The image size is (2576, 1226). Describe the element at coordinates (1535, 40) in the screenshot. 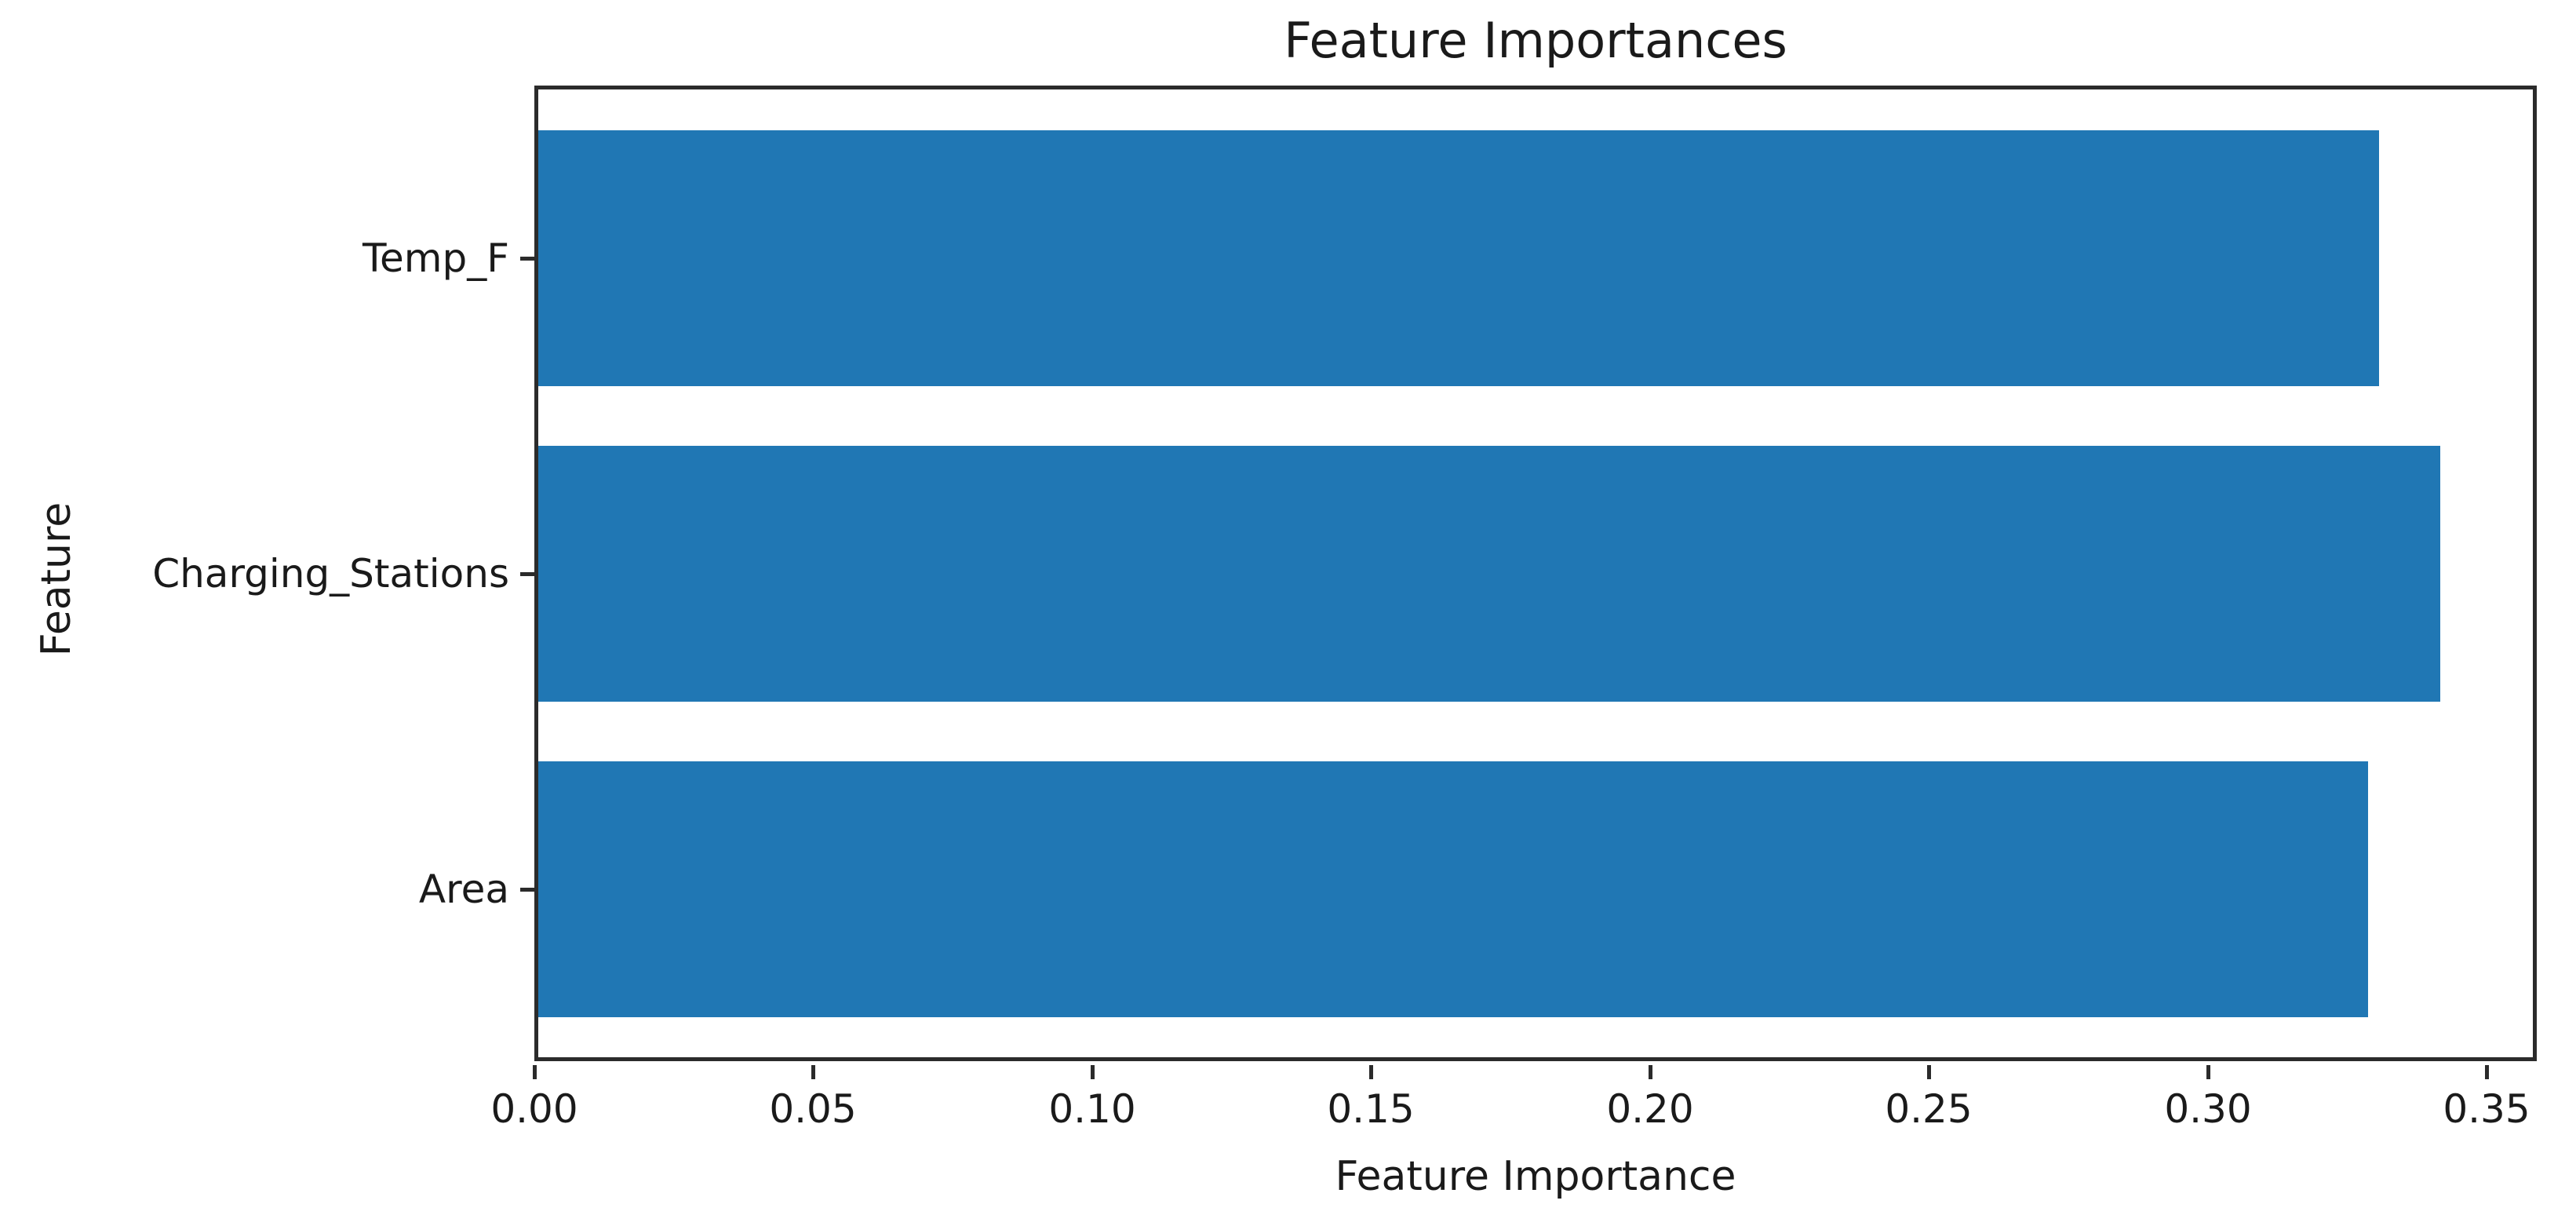

I see `chart-title: Feature Importances` at that location.